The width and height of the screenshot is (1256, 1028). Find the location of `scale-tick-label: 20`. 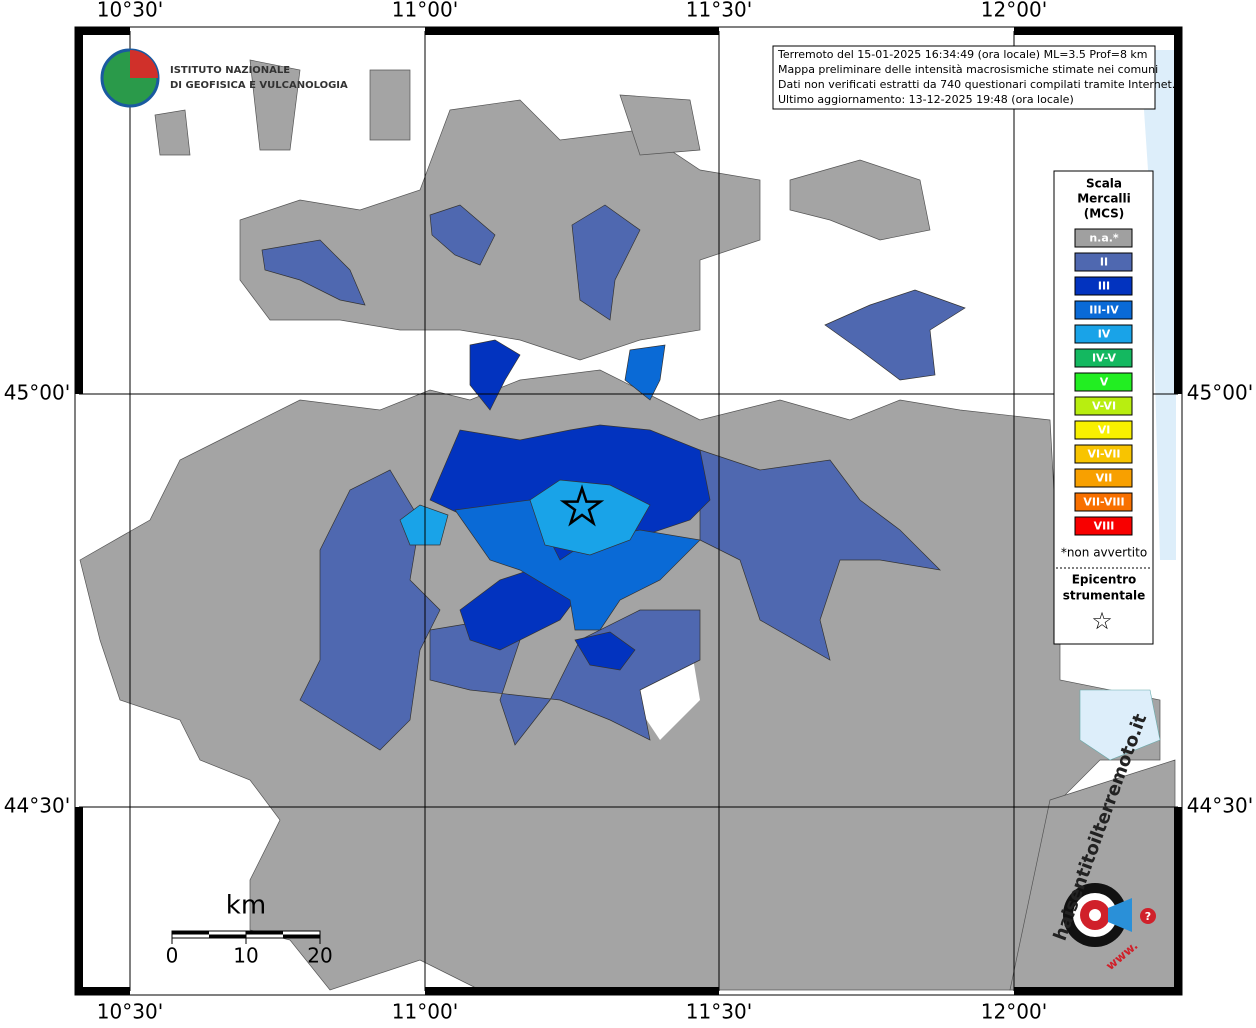

scale-tick-label: 20 is located at coordinates (319, 956).